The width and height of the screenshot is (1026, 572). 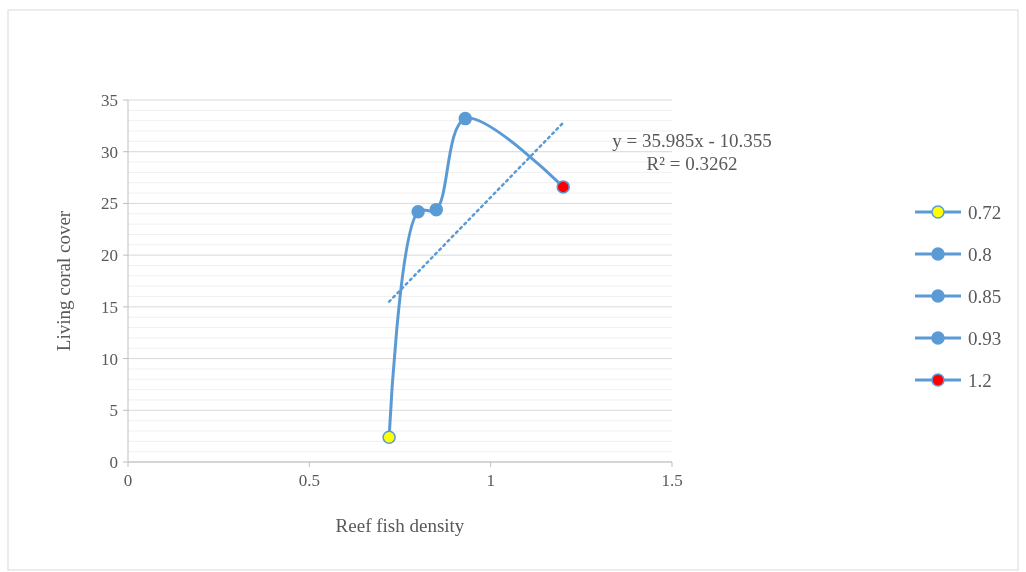 I want to click on y-tick-label: 25, so click(x=109, y=204).